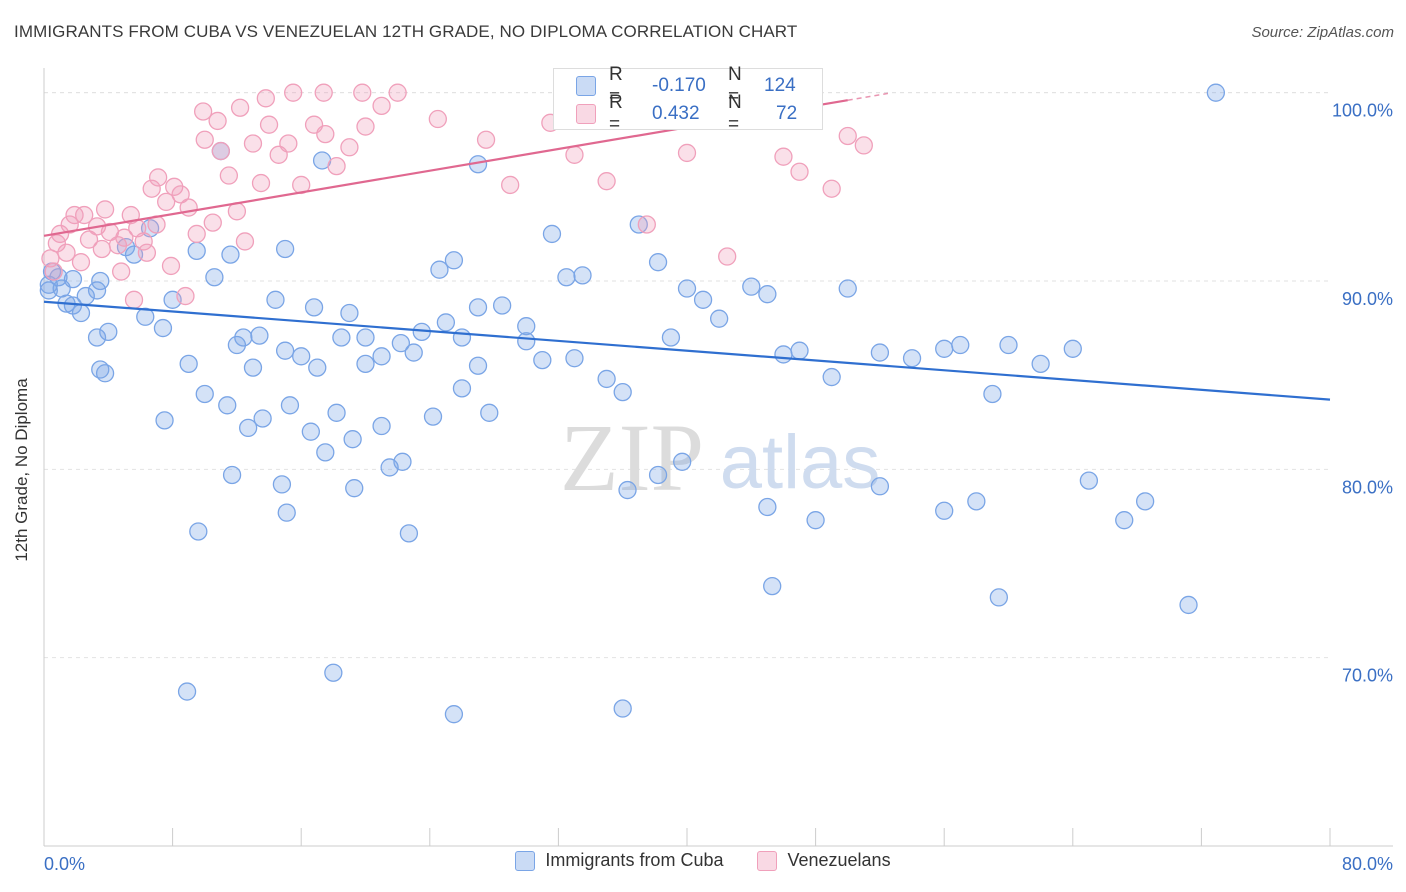 Image resolution: width=1406 pixels, height=892 pixels. I want to click on x-tick-label: 80.0%, so click(1367, 864).